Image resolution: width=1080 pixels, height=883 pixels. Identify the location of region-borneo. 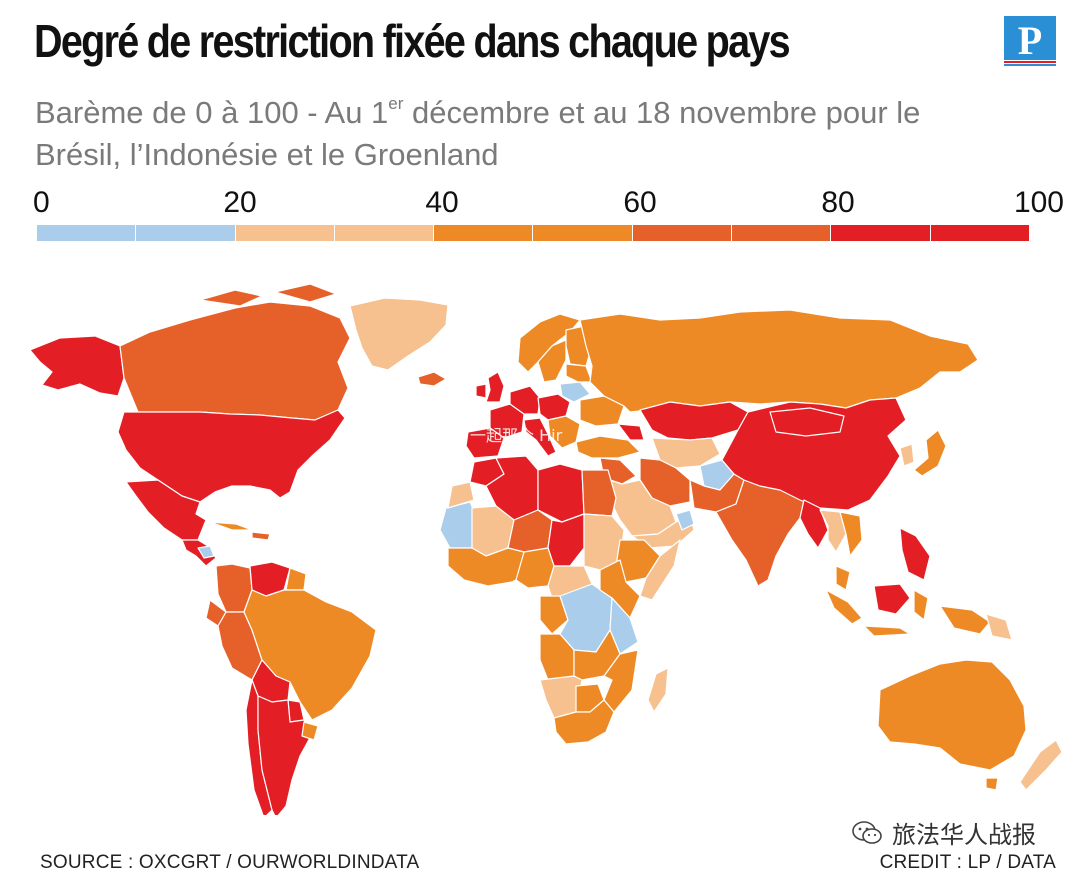
(892, 599).